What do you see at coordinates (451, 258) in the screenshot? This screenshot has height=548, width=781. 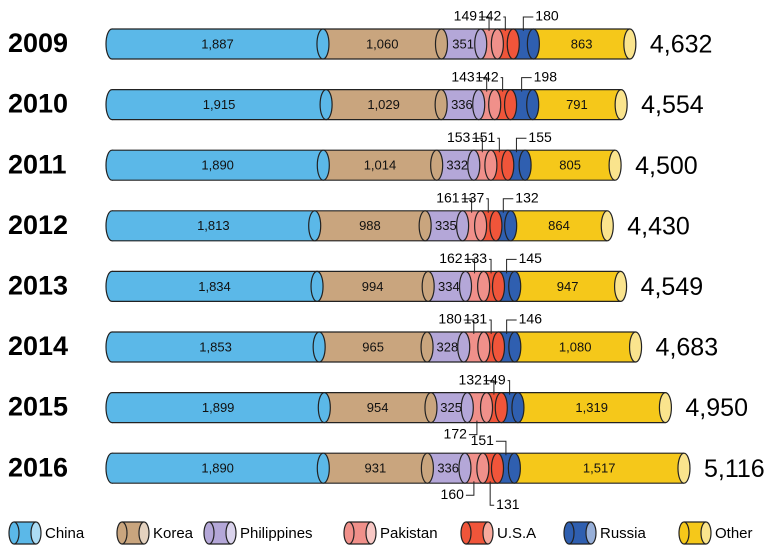 I see `value-label: 162` at bounding box center [451, 258].